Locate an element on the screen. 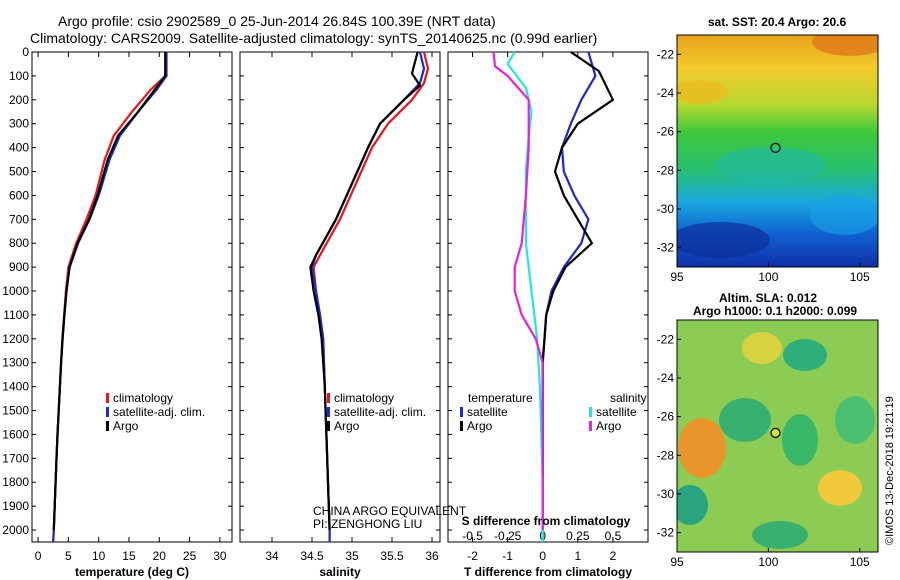  legend-title-salinity: salinity is located at coordinates (628, 398).